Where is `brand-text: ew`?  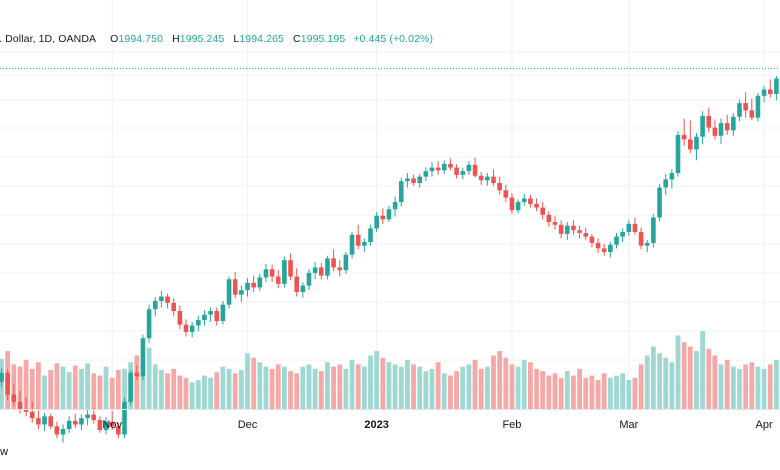 brand-text: ew is located at coordinates (4, 452).